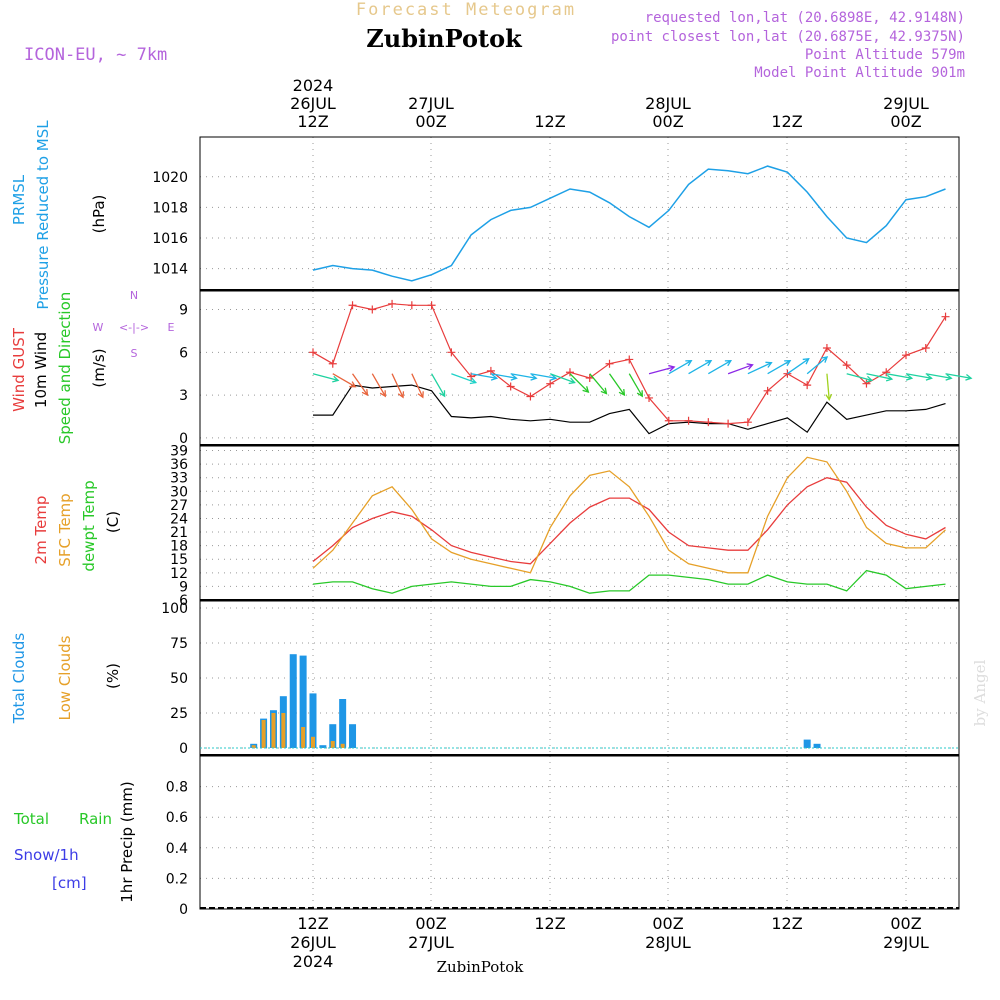 The image size is (1000, 1000). I want to click on top-day-label: 27JUL, so click(431, 103).